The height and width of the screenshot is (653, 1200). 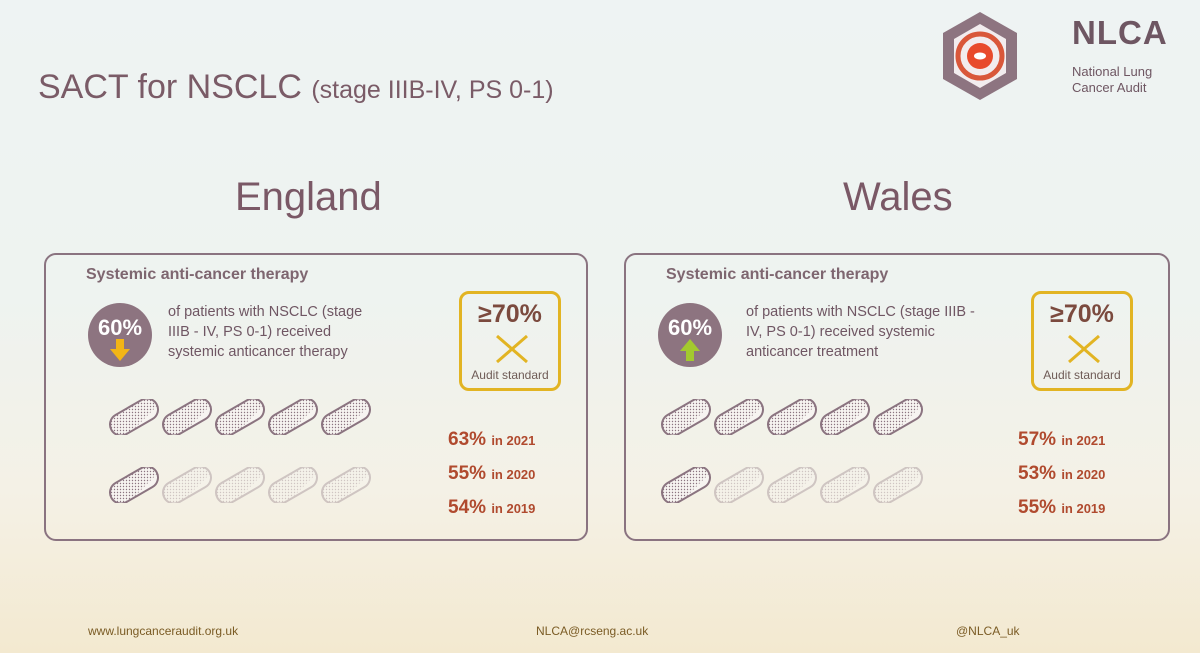 I want to click on year-percent: 53%, so click(x=1037, y=473).